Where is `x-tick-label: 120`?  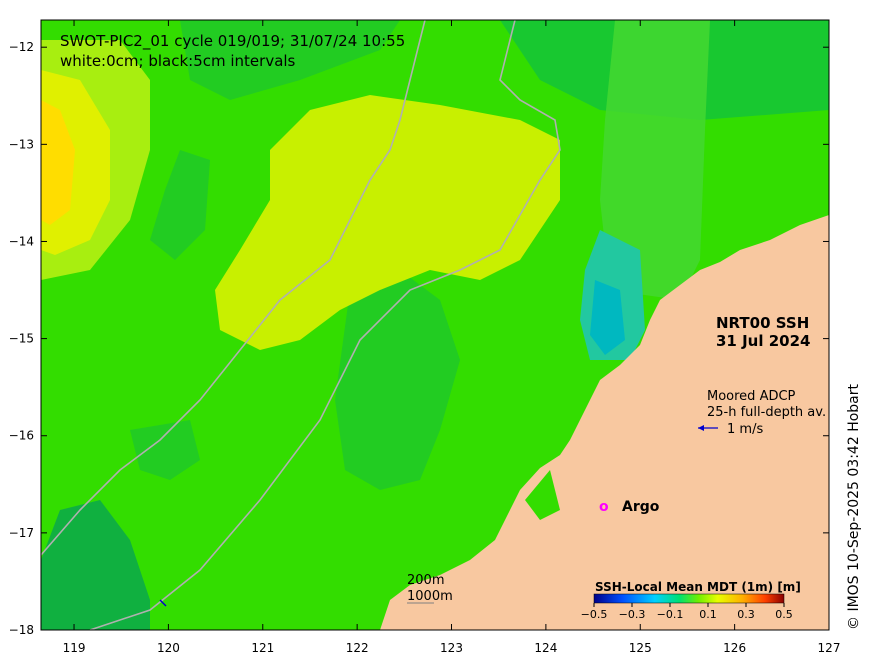 x-tick-label: 120 is located at coordinates (168, 648).